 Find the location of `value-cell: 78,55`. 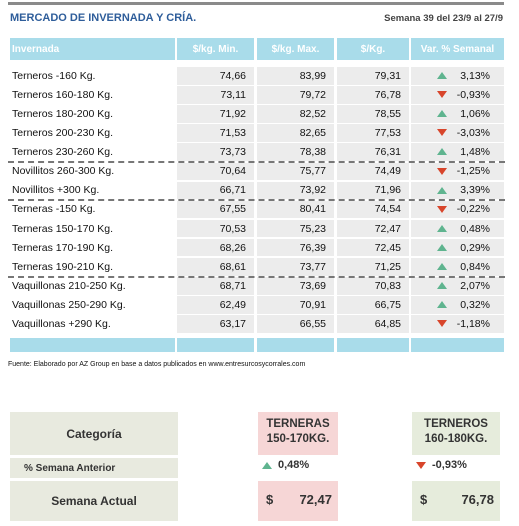

value-cell: 78,55 is located at coordinates (373, 114).